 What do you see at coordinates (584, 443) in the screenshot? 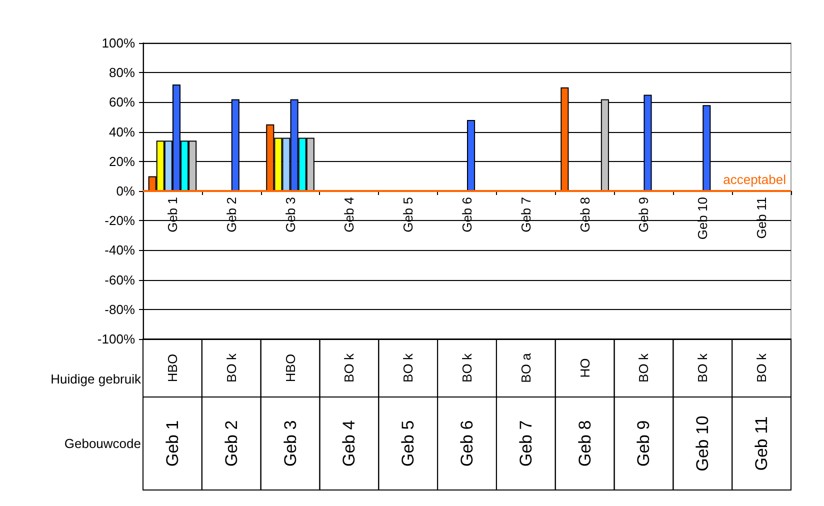
I see `x-tick-label: Geb 8` at bounding box center [584, 443].